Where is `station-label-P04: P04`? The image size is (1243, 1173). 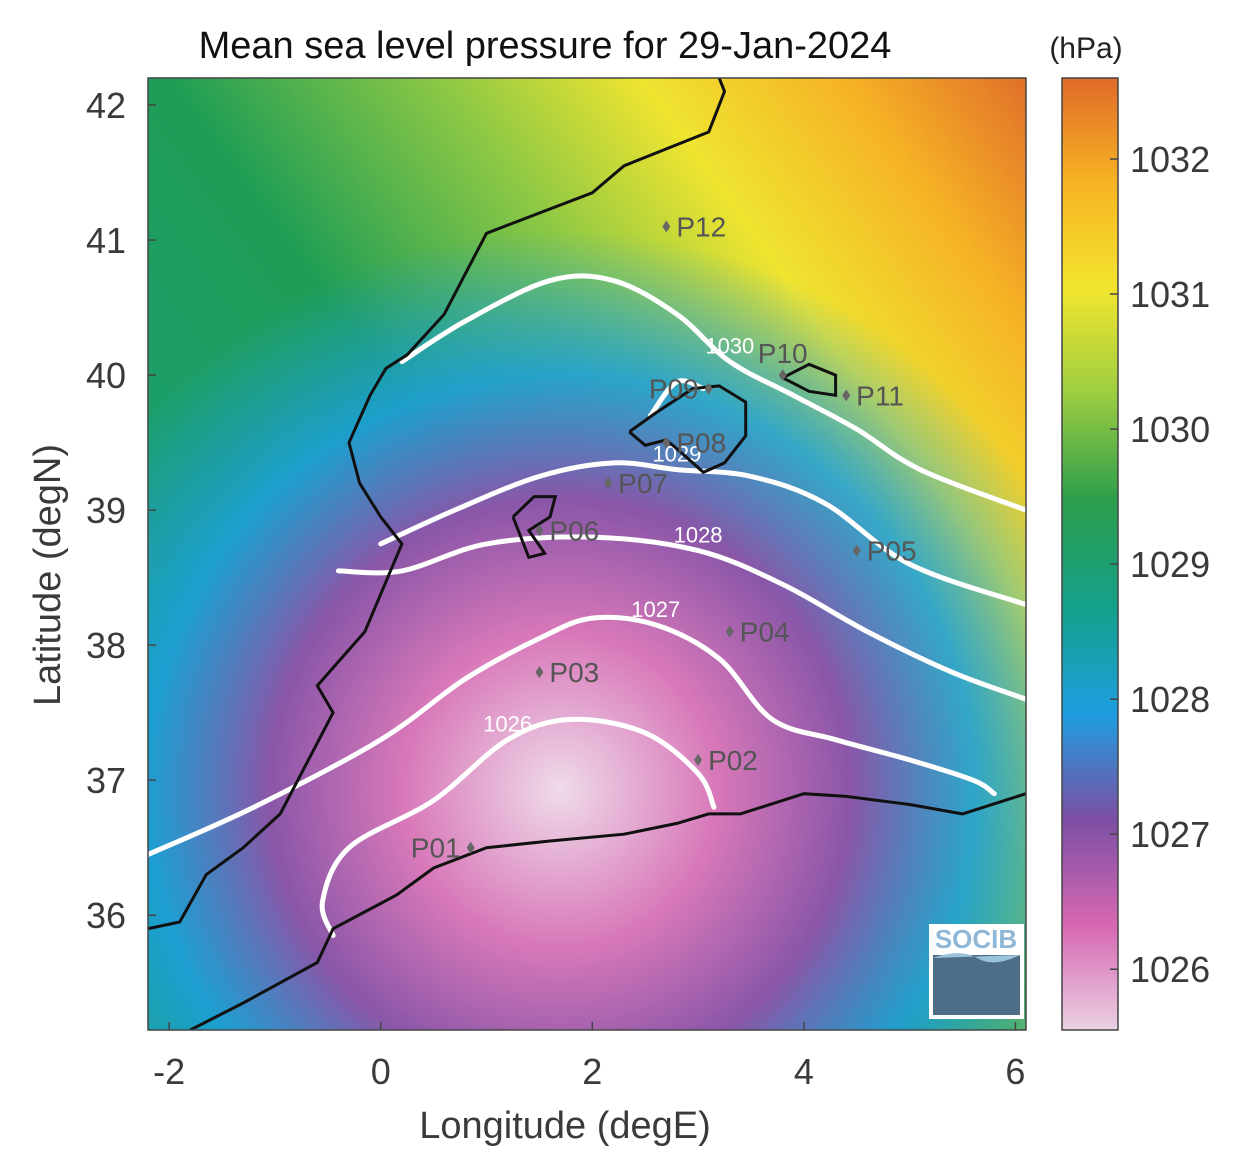 station-label-P04: P04 is located at coordinates (765, 632).